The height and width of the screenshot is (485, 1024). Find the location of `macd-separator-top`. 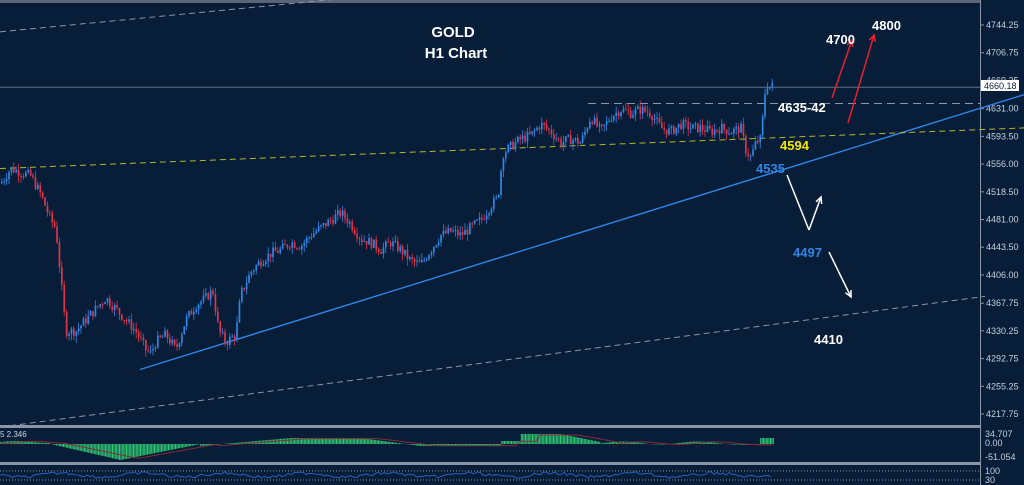

macd-separator-top is located at coordinates (490, 426).